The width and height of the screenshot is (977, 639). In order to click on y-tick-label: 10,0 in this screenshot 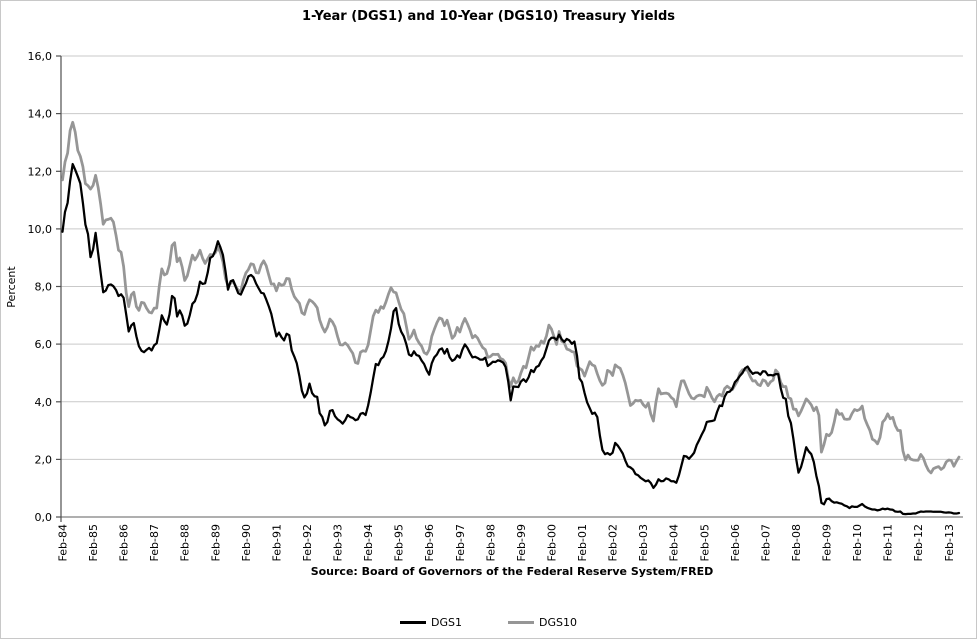, I will do `click(40, 229)`.